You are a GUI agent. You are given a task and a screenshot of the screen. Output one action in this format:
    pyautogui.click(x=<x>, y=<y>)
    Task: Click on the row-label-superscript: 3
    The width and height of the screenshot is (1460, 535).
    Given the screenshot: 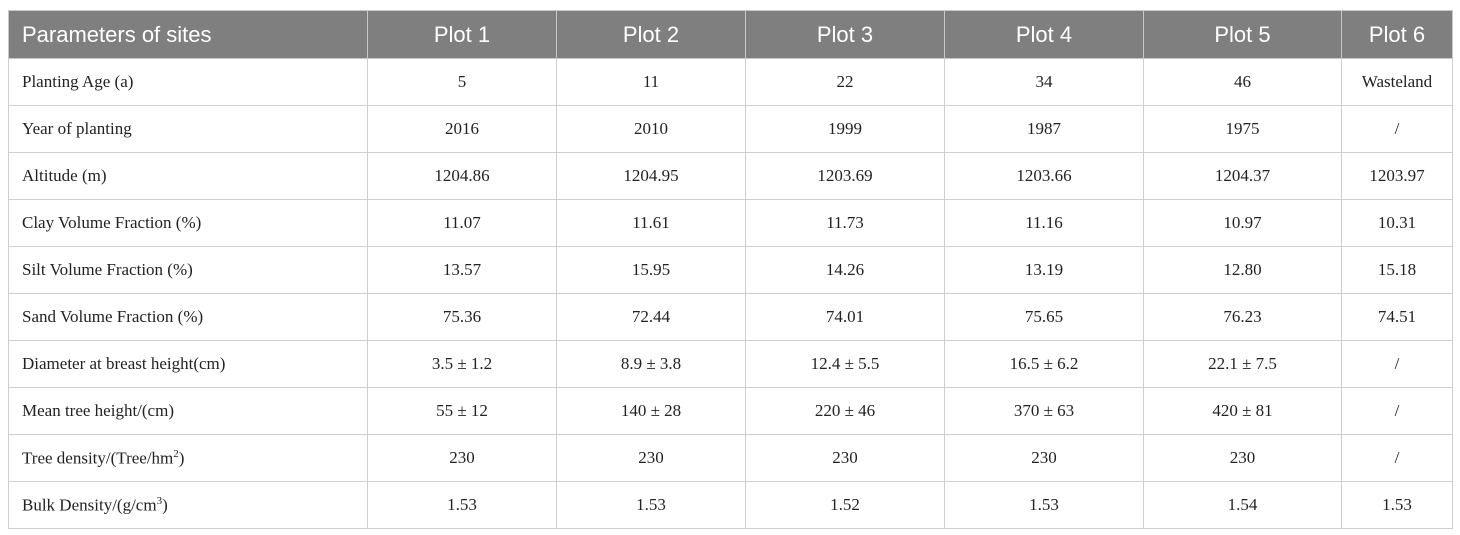 What is the action you would take?
    pyautogui.click(x=159, y=500)
    